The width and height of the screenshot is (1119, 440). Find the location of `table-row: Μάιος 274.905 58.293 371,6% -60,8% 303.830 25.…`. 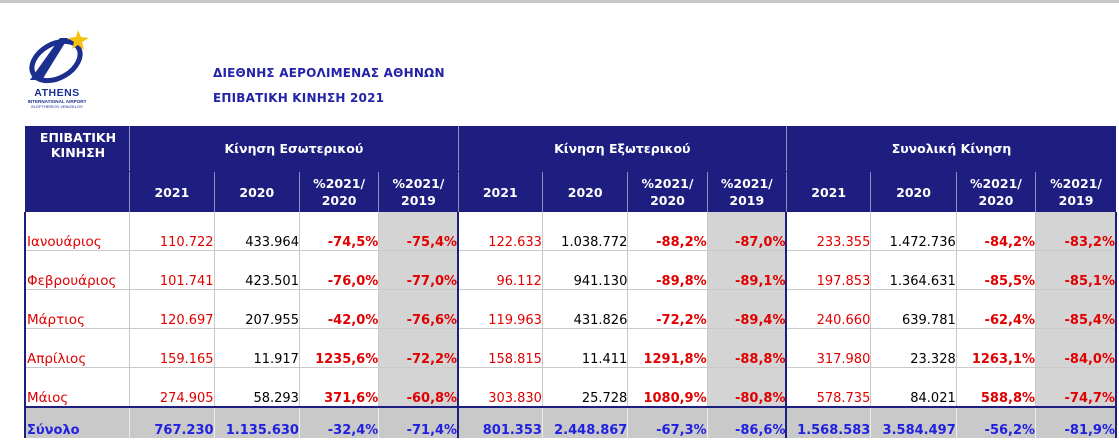

table-row: Μάιος 274.905 58.293 371,6% -60,8% 303.830 25.… is located at coordinates (571, 387).